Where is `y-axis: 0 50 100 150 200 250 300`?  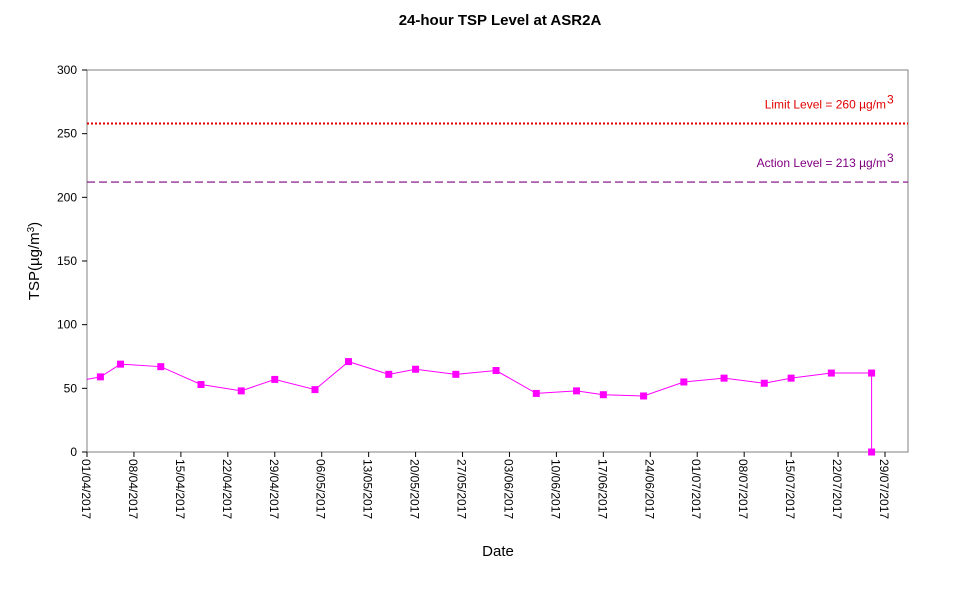
y-axis: 0 50 100 150 200 250 300 is located at coordinates (72, 261).